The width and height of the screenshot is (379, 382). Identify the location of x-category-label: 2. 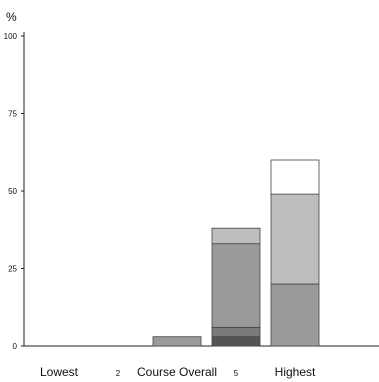
(118, 373).